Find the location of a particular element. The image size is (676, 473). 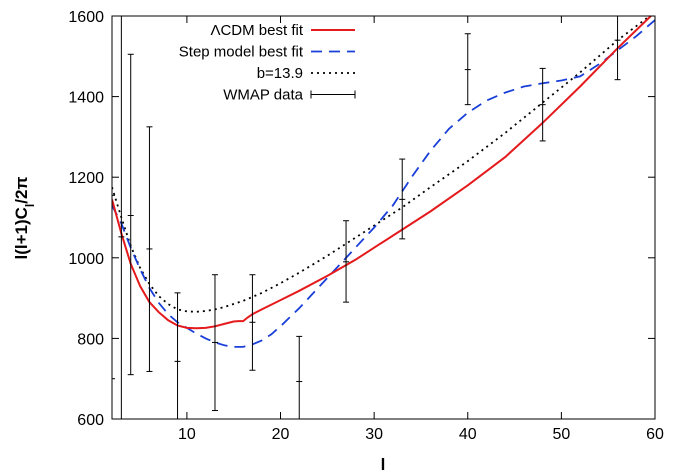

x-tick-label: 10 is located at coordinates (187, 434).